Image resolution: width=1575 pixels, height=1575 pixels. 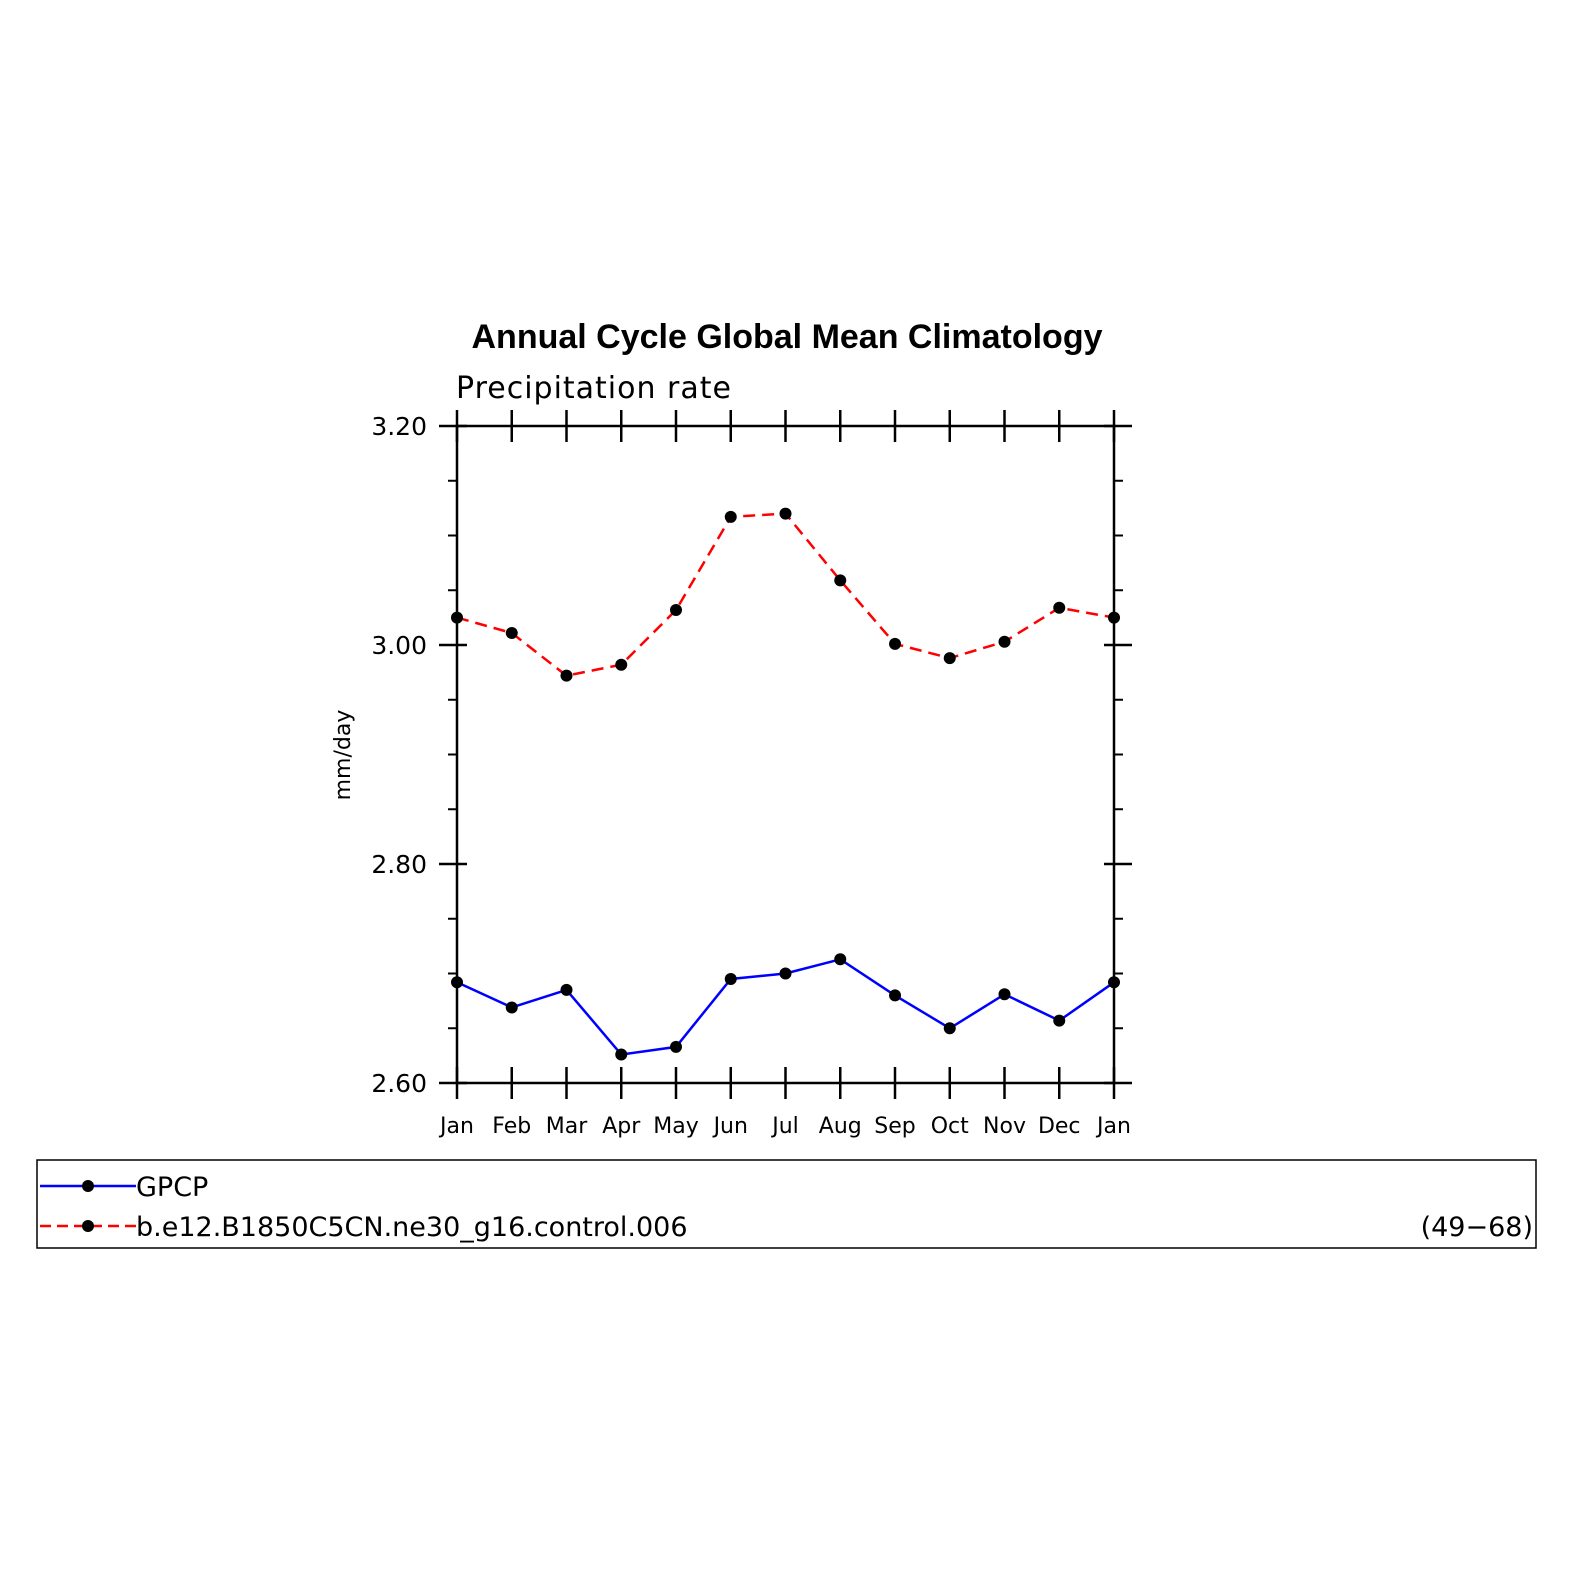 I want to click on xtick-label: Feb, so click(x=511, y=1126).